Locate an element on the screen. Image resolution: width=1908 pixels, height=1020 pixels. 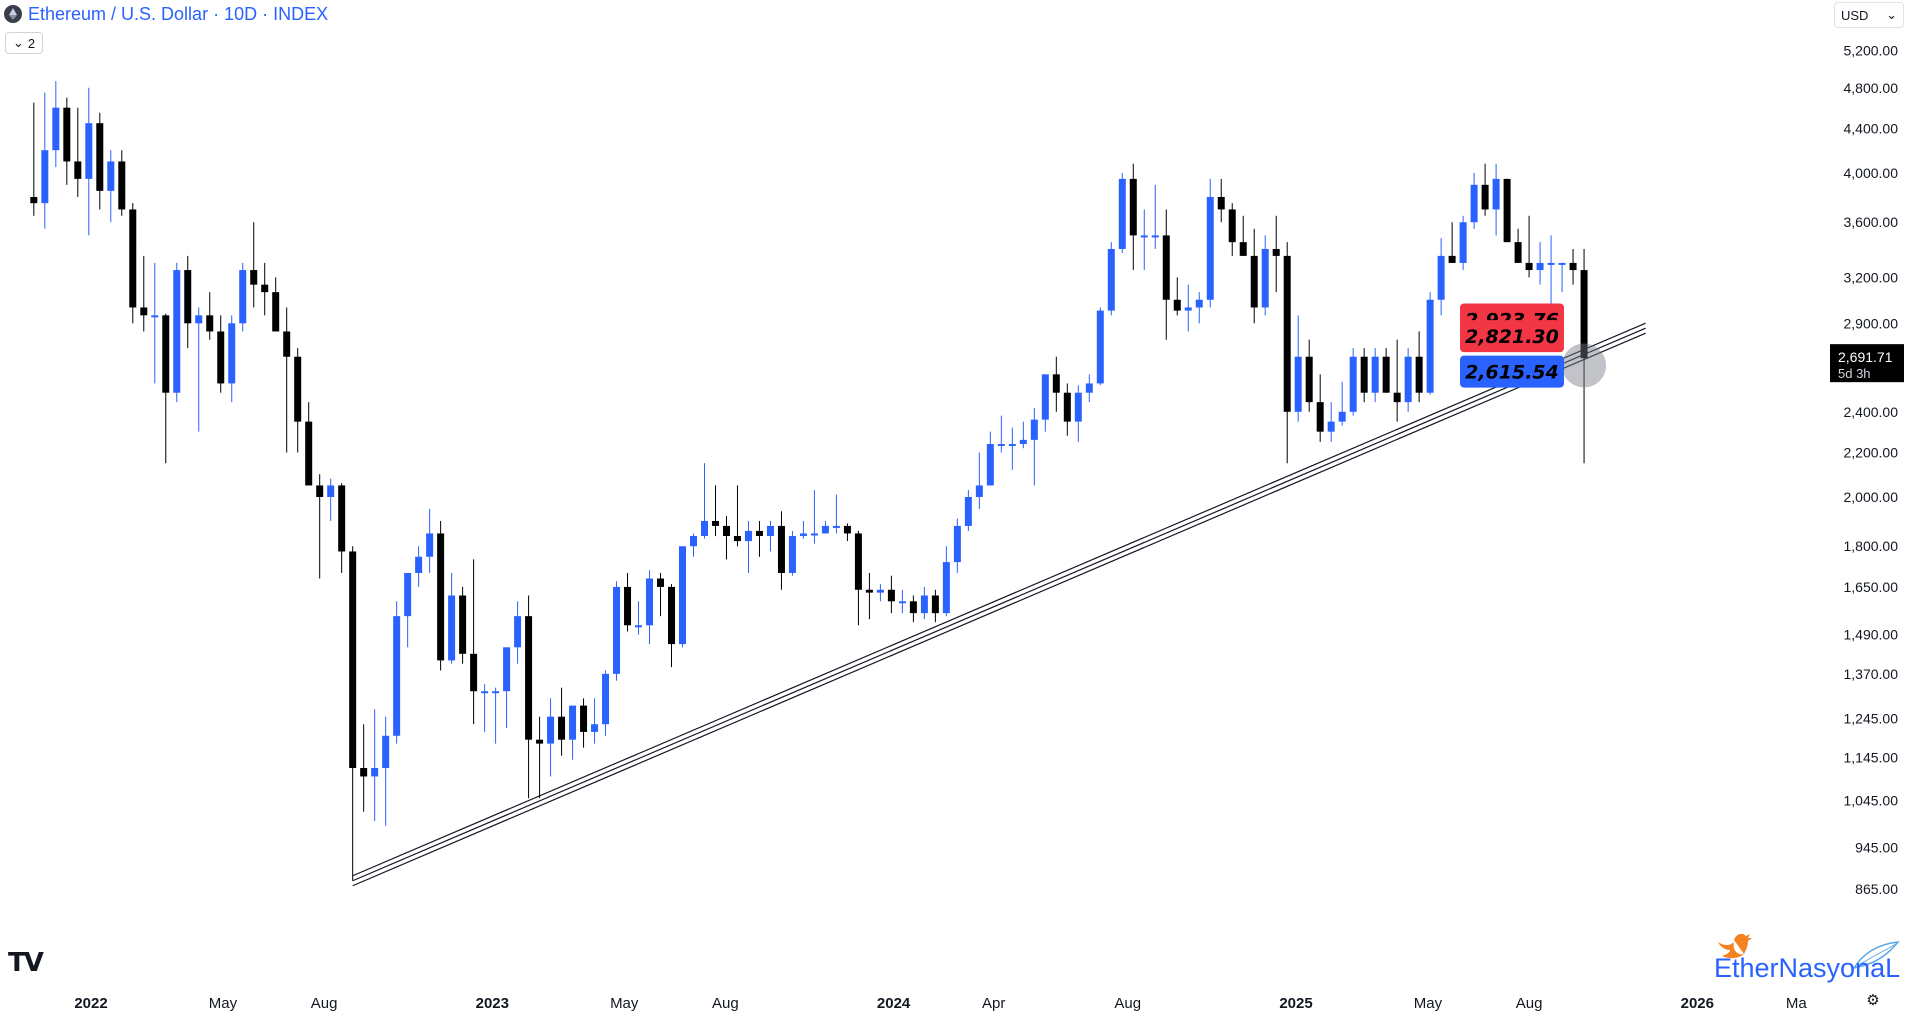
watermark is located at coordinates (1809, 951).